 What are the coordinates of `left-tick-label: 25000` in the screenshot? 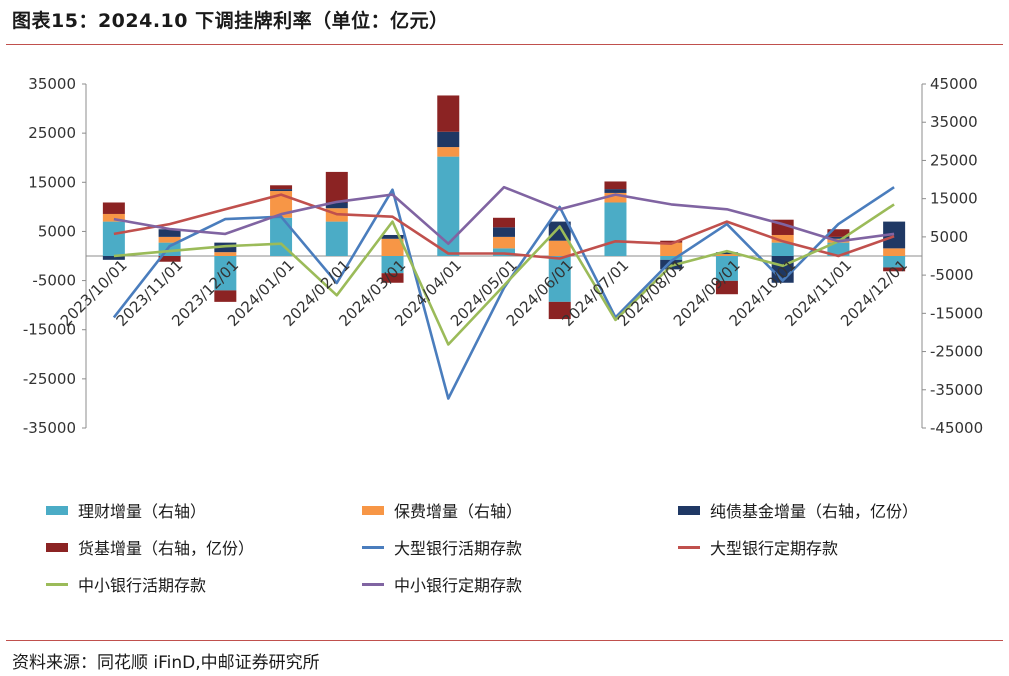 It's located at (52, 133).